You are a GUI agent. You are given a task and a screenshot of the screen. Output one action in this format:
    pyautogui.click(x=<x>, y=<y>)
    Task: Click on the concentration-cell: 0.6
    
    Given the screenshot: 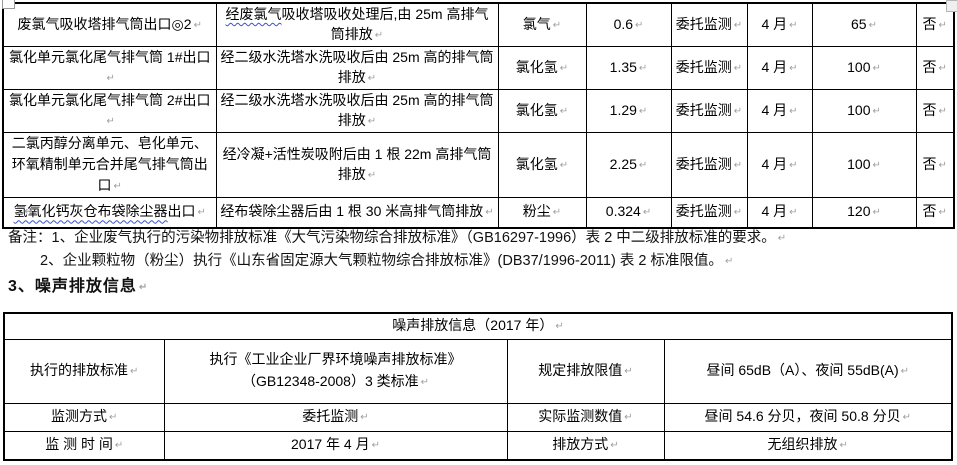 What is the action you would take?
    pyautogui.click(x=628, y=24)
    